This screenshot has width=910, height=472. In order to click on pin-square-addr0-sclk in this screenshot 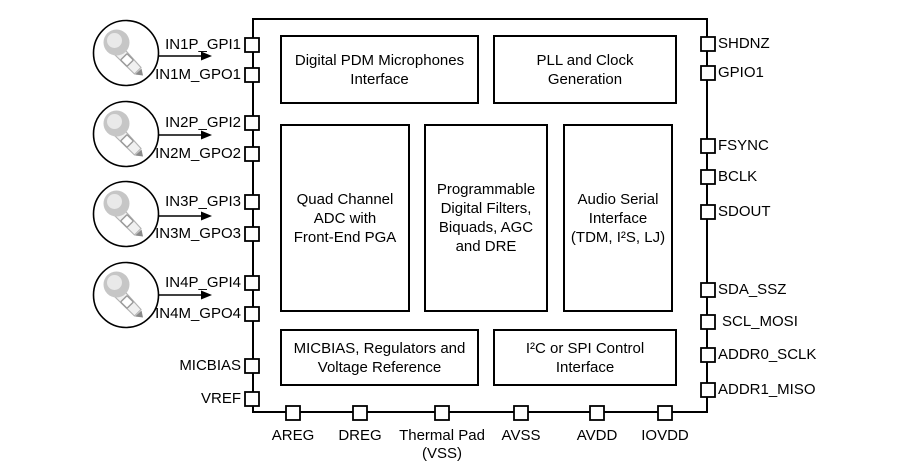, I will do `click(708, 355)`.